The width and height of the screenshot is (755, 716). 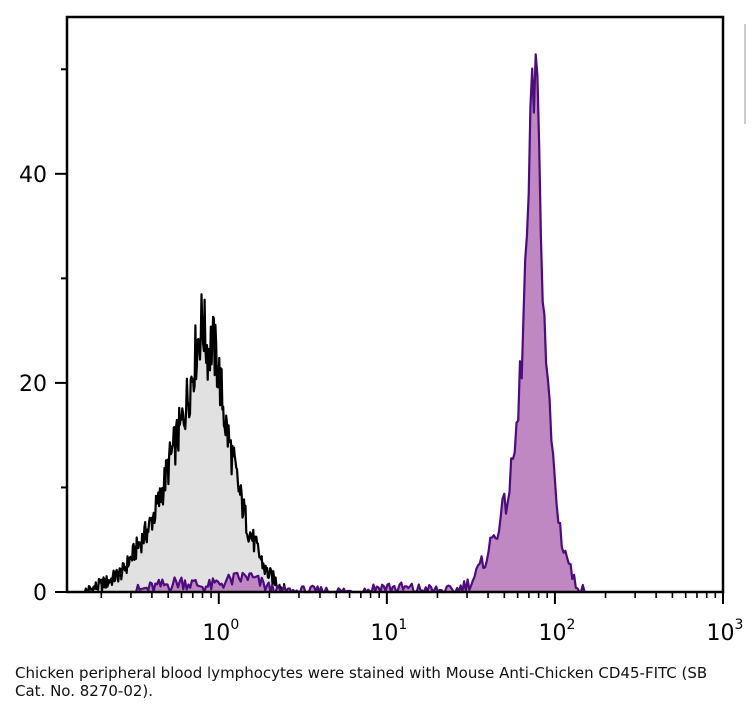 I want to click on x-tick-label: 10³, so click(x=725, y=631).